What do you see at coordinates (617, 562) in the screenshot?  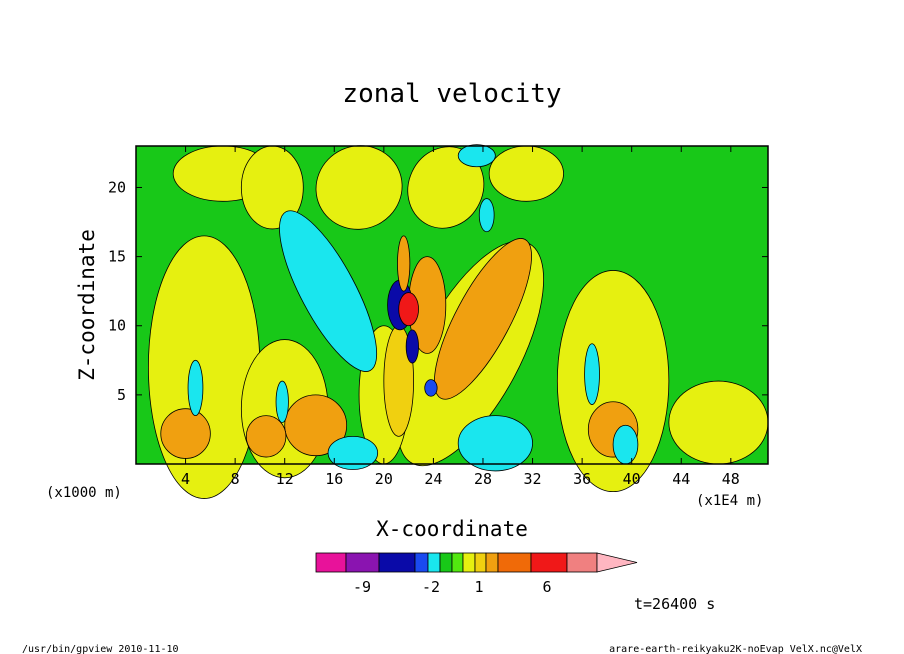 I see `colorbar-extend-arrow` at bounding box center [617, 562].